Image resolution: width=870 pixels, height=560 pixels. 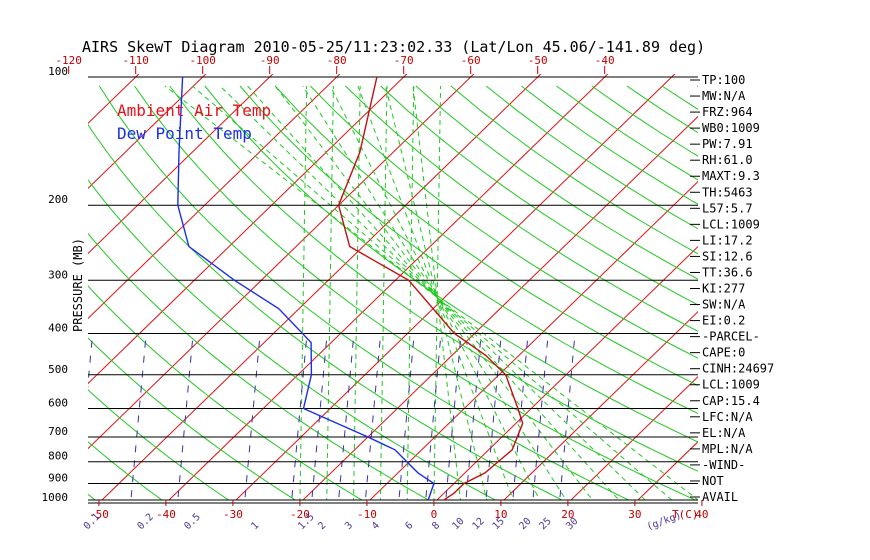 What do you see at coordinates (166, 514) in the screenshot?
I see `bottom-temp-tick-label: -40` at bounding box center [166, 514].